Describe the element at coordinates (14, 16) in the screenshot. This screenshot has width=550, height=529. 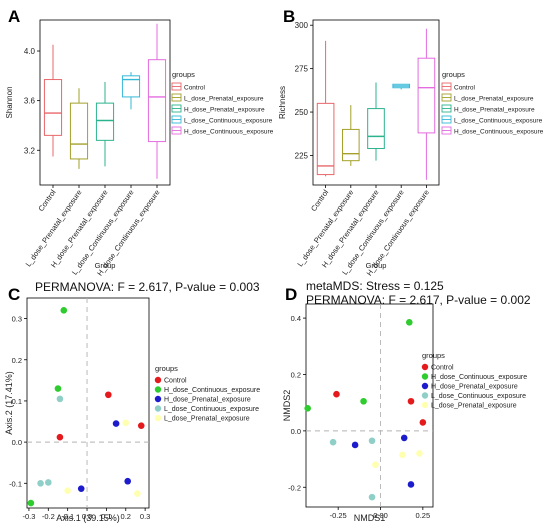
I see `panel-label: A` at that location.